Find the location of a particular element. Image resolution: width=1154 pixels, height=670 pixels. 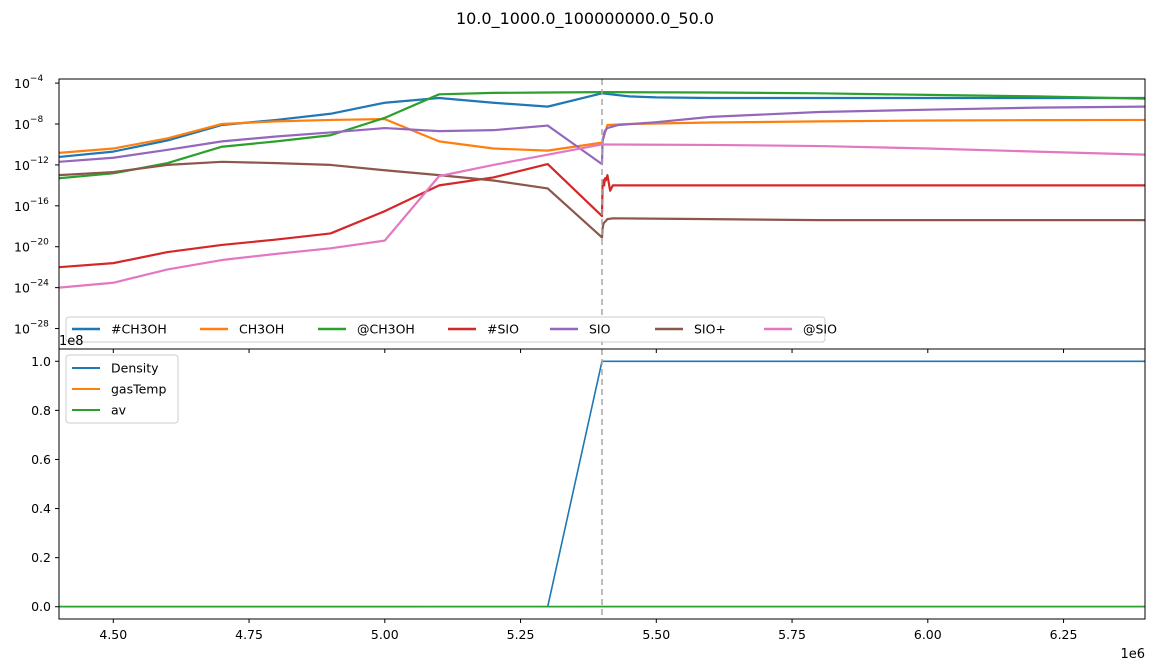

top-y-tick-label: 10⁻¹² is located at coordinates (31, 164).